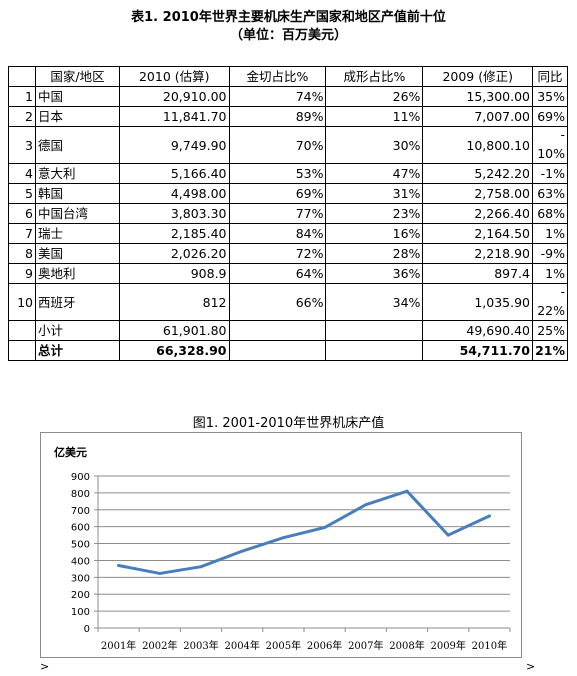 This screenshot has width=577, height=676. What do you see at coordinates (22, 76) in the screenshot?
I see `header-index` at bounding box center [22, 76].